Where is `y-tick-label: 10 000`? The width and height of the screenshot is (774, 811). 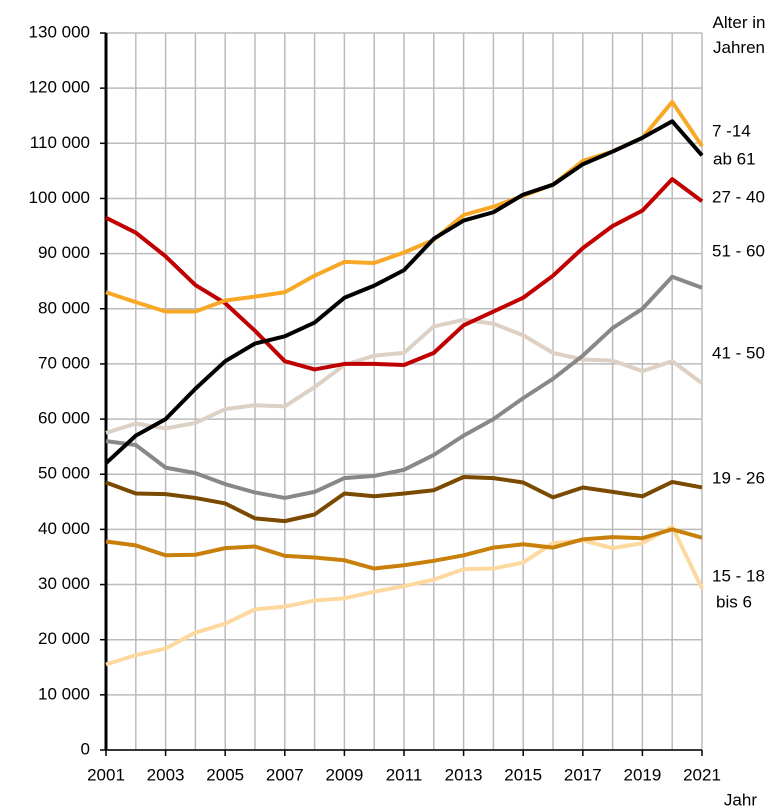 y-tick-label: 10 000 is located at coordinates (64, 693).